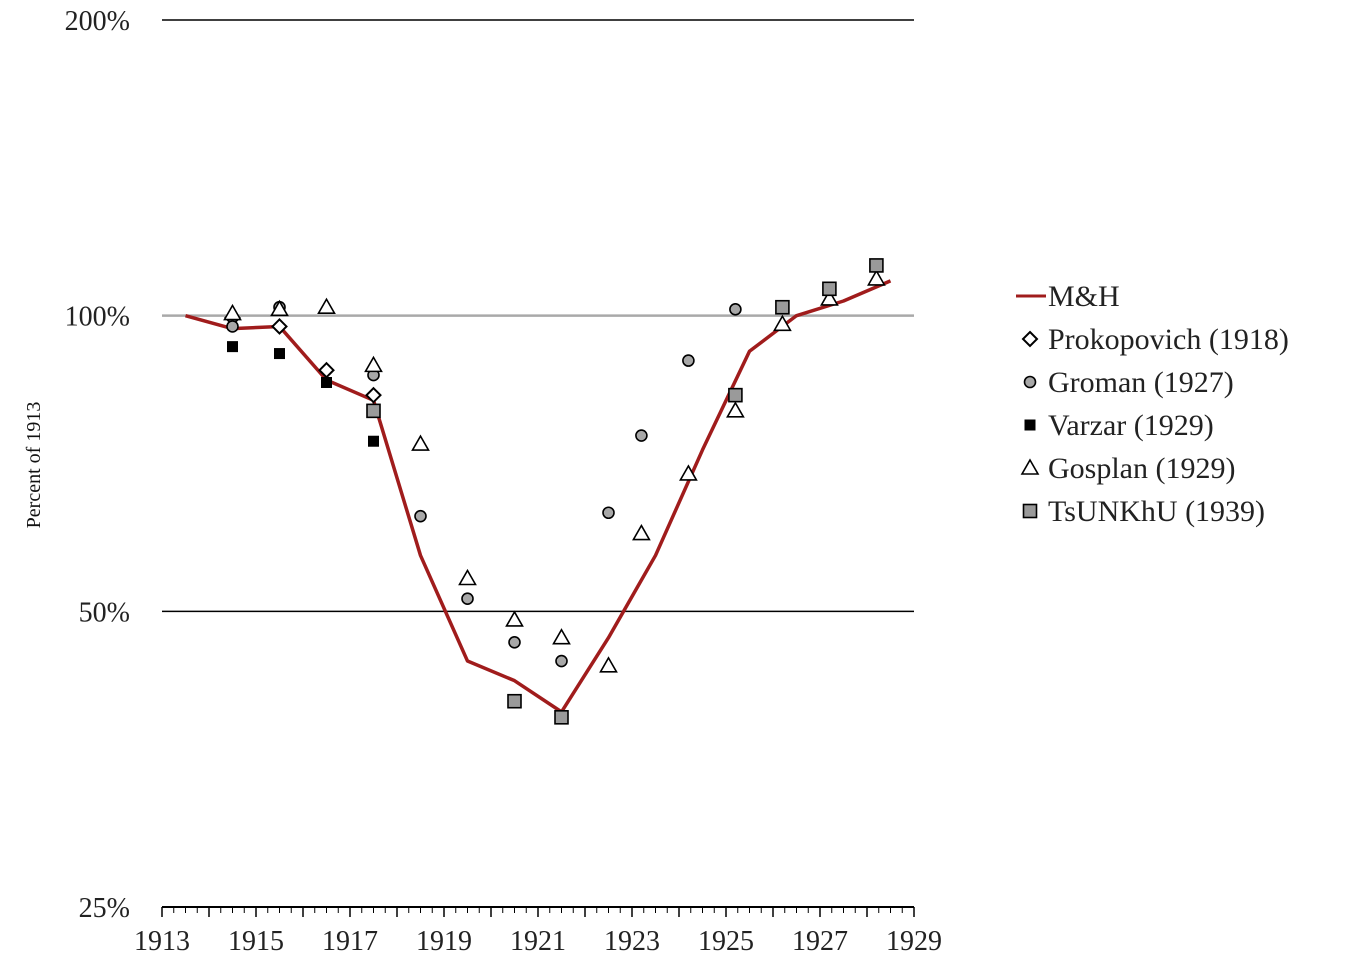  I want to click on legend-label: Prokopovich (1918), so click(1168, 339).